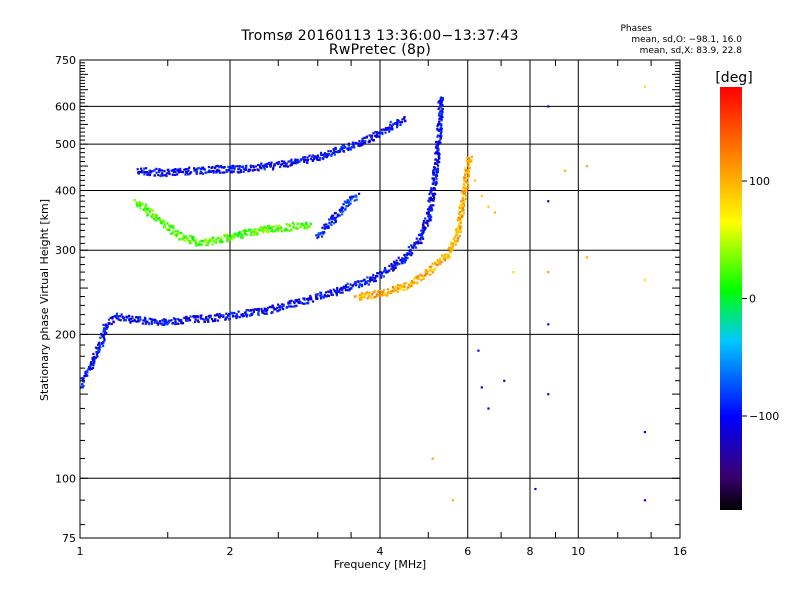 The image size is (800, 600). What do you see at coordinates (65, 250) in the screenshot?
I see `y-tick-label: 300` at bounding box center [65, 250].